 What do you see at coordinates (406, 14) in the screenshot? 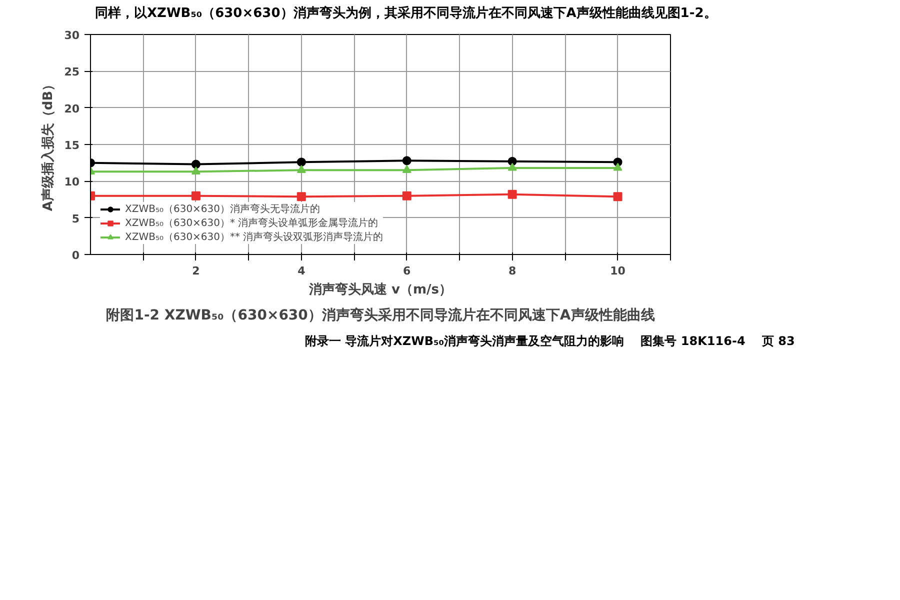
I see `chart-subtitle: 同样，以XZWB₅₀（630×630）消声弯头为例，其采用不同导流片在不同风速下A声级性能曲线见图1-2。` at bounding box center [406, 14].